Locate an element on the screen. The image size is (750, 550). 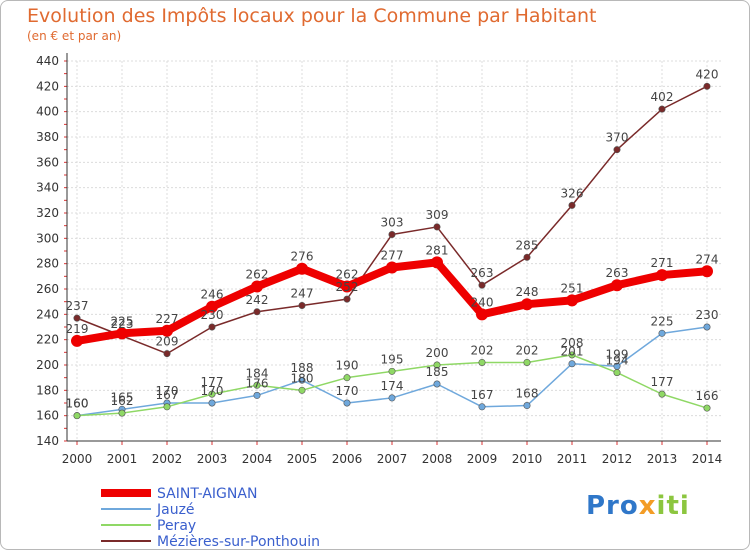
point-jauz--2007 is located at coordinates (392, 398).